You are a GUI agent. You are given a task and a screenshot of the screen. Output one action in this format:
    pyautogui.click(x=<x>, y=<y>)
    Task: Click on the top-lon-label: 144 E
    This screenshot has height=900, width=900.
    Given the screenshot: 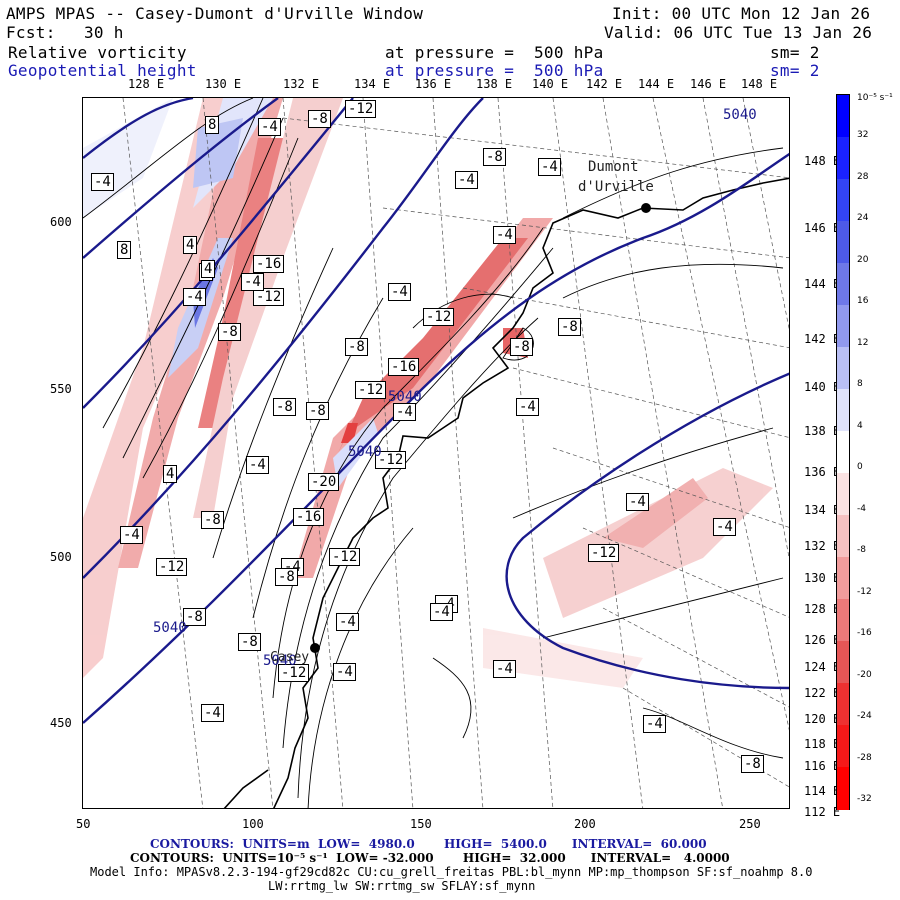 What is the action you would take?
    pyautogui.click(x=656, y=84)
    